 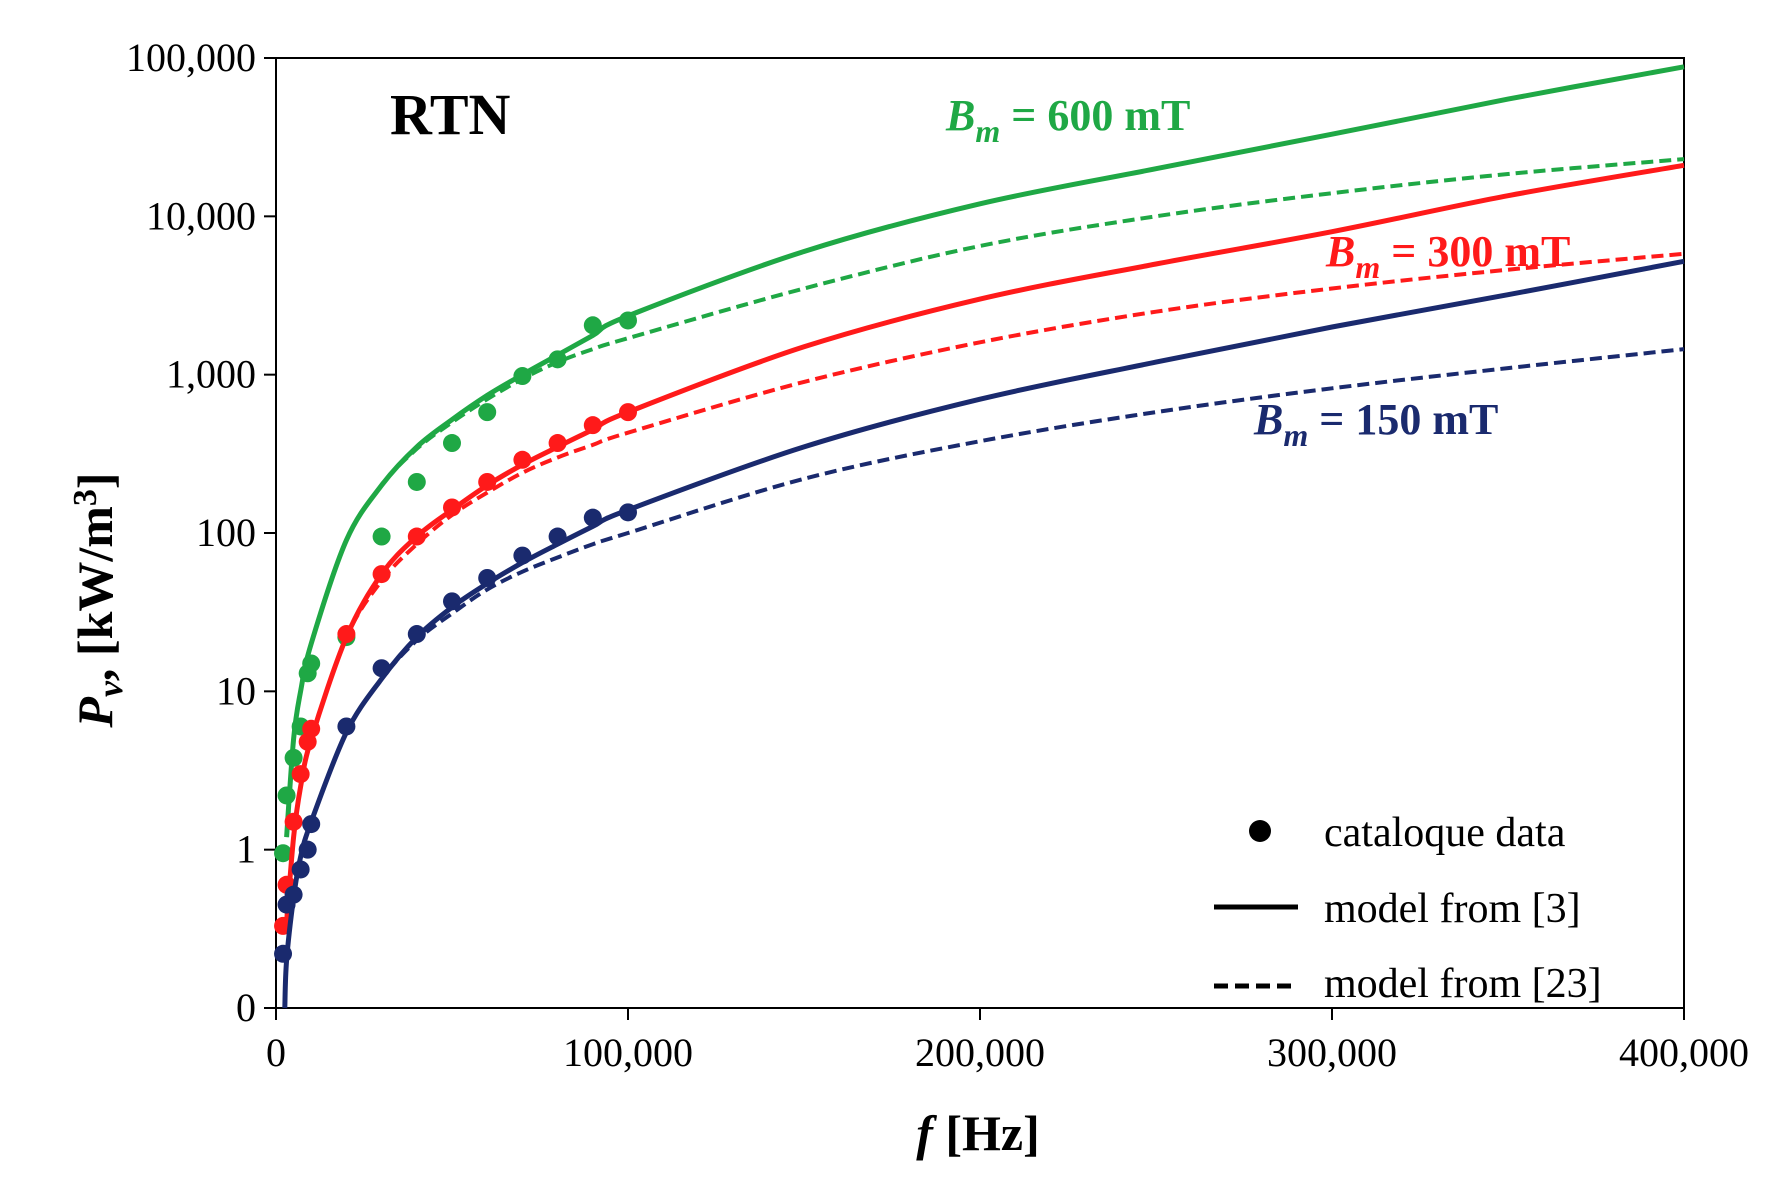 I want to click on x-tick-label: 0, so click(x=276, y=1052).